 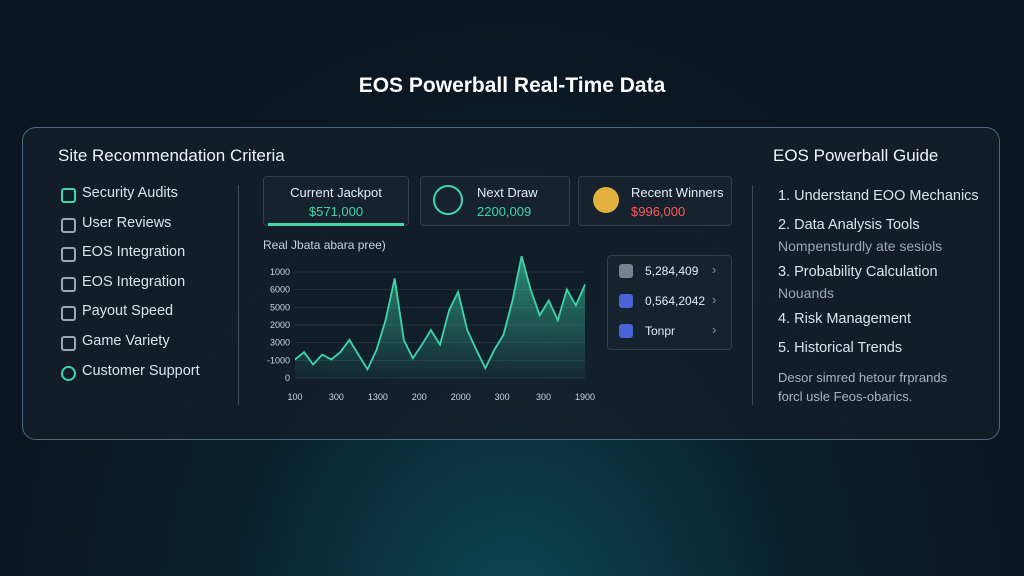 I want to click on card-value: $996,000, so click(x=658, y=211).